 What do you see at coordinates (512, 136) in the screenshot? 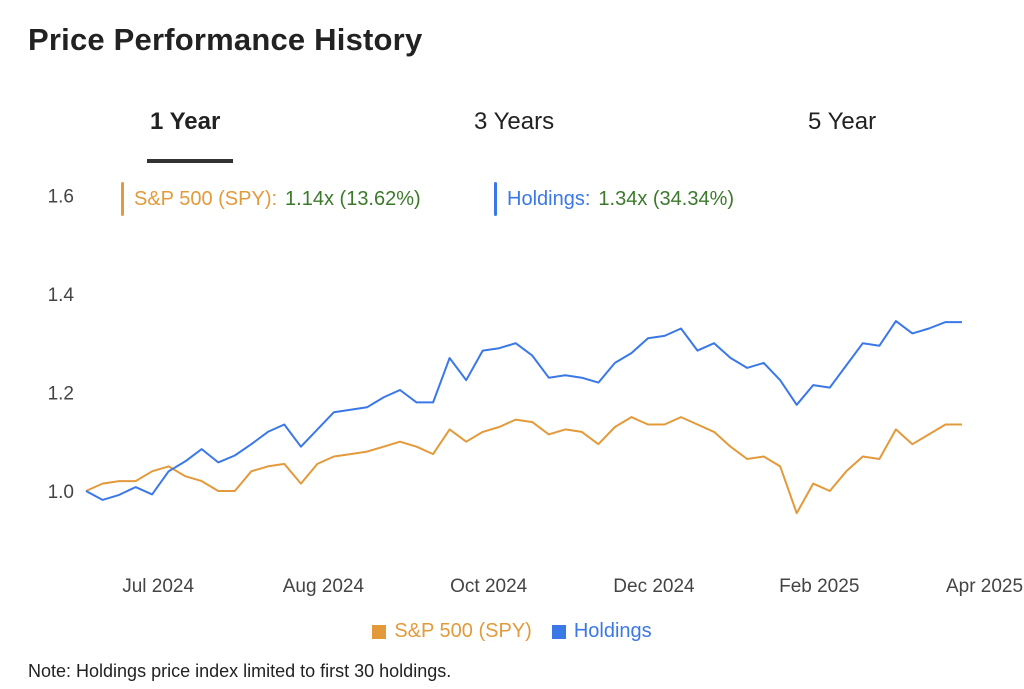
I see `period-tabs: 1 Year 3 Years 5 Year` at bounding box center [512, 136].